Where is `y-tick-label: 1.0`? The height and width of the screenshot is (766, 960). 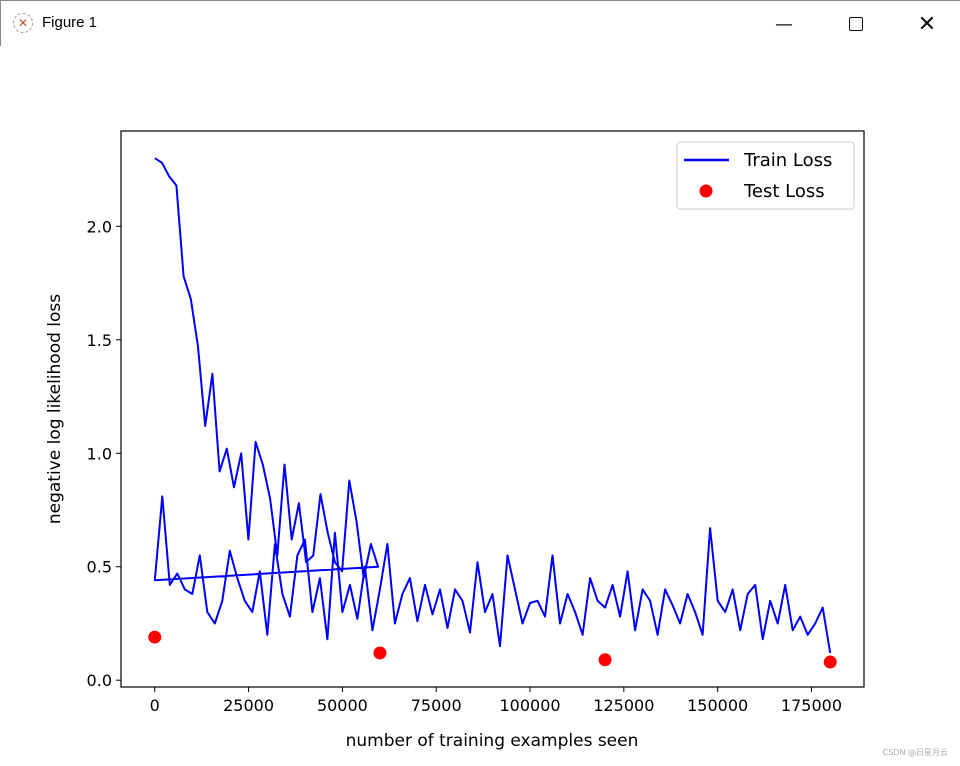
y-tick-label: 1.0 is located at coordinates (99, 453).